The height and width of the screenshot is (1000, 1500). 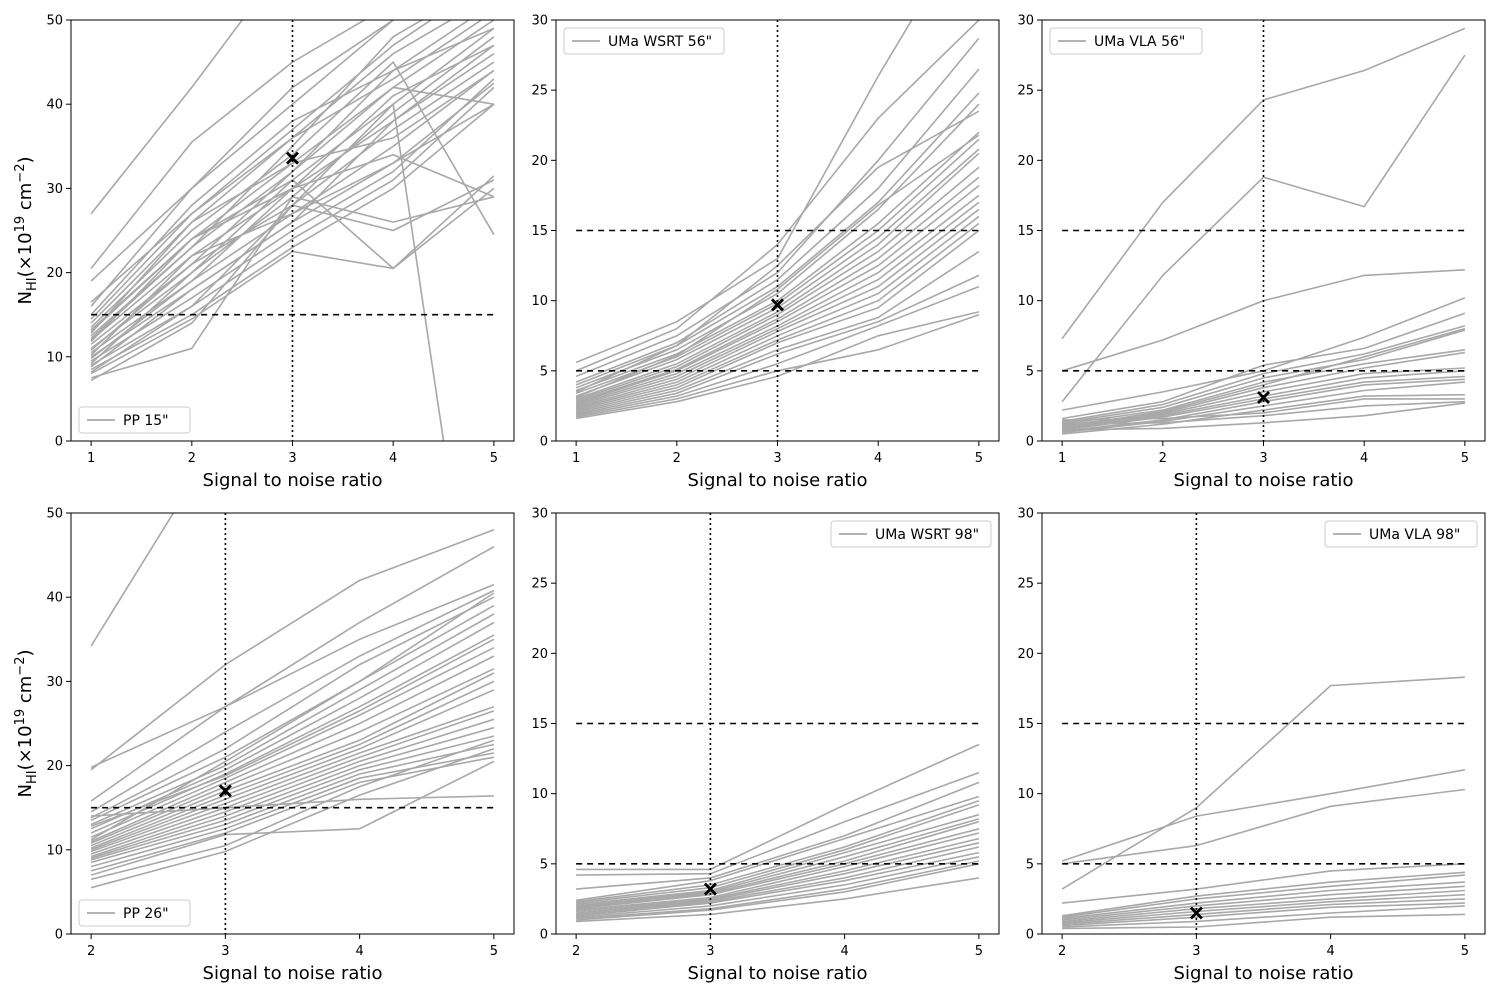 What do you see at coordinates (26, 724) in the screenshot?
I see `y-axis-label: NHI(×1019 cm−2)` at bounding box center [26, 724].